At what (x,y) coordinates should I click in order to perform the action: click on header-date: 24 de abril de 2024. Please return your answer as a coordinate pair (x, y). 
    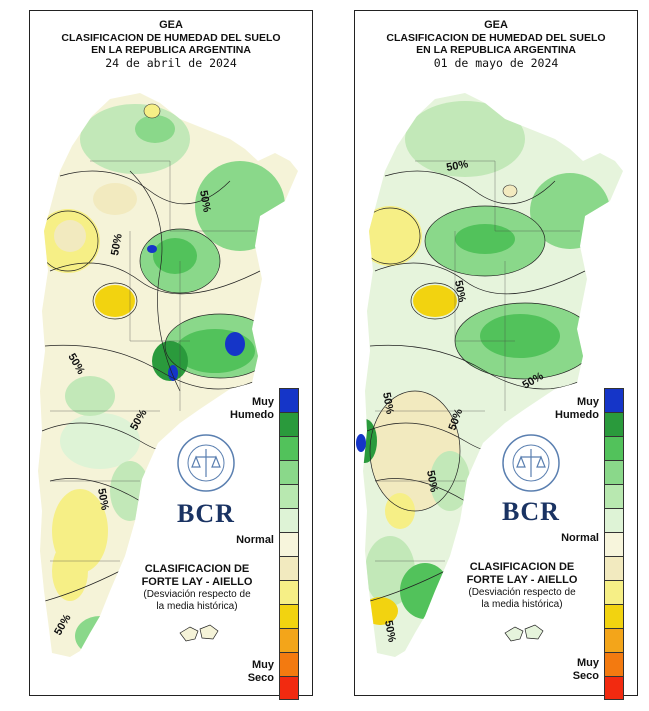
    Looking at the image, I should click on (171, 63).